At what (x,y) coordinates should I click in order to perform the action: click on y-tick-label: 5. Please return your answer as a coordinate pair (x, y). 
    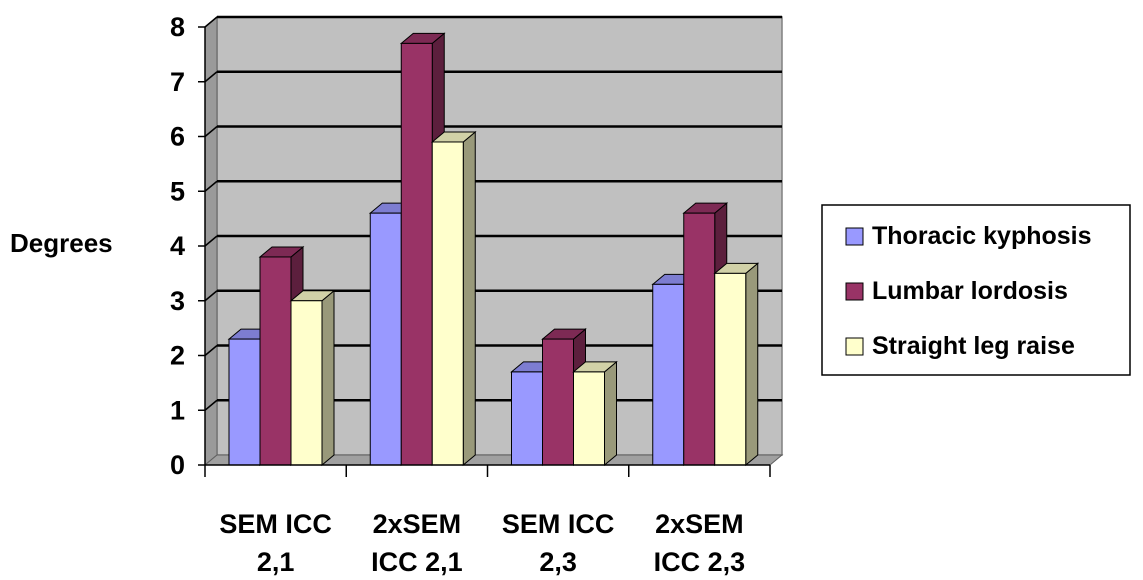
    Looking at the image, I should click on (177, 191).